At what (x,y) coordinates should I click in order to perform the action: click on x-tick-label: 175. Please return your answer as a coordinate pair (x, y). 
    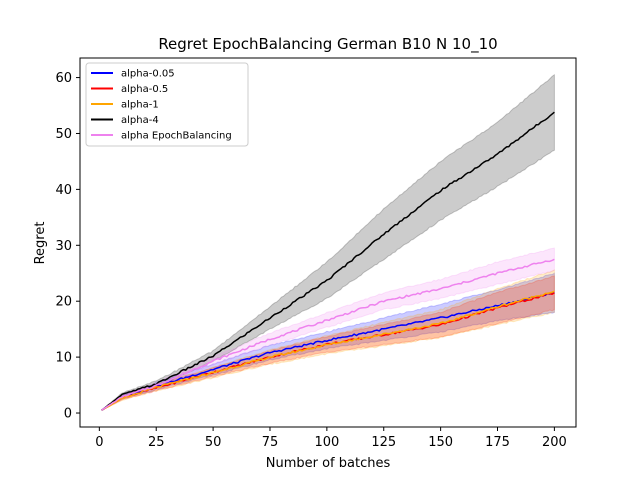
    Looking at the image, I should click on (497, 442).